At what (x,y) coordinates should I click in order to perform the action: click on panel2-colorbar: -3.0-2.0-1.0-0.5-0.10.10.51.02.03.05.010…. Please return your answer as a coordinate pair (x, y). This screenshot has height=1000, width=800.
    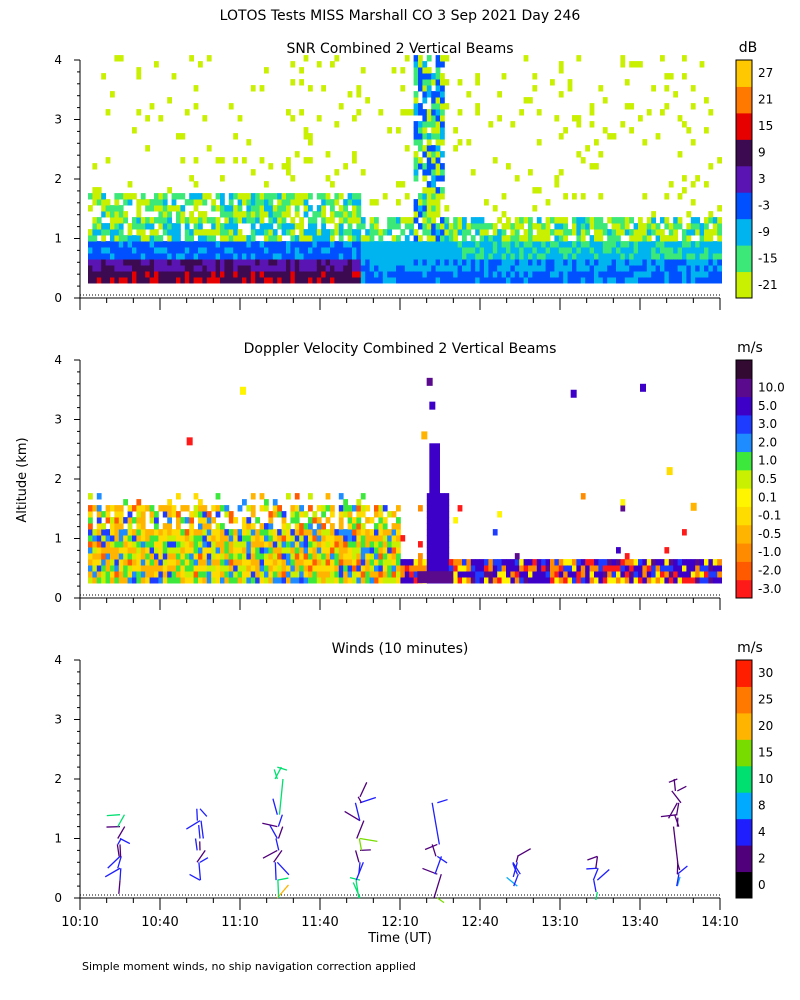
    Looking at the image, I should click on (760, 469).